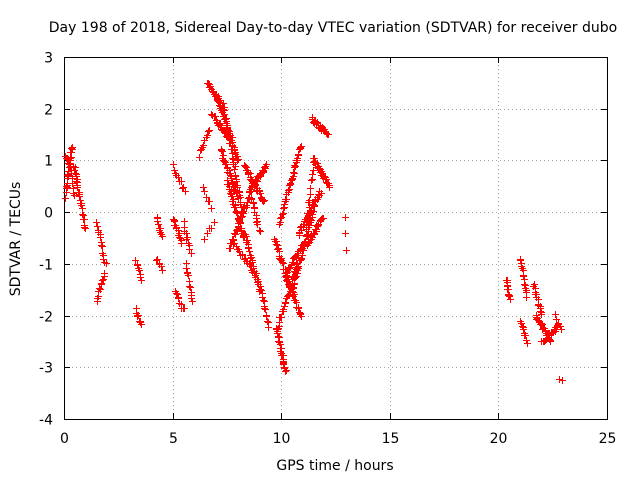 The width and height of the screenshot is (640, 480). What do you see at coordinates (173, 439) in the screenshot?
I see `x-tick-label: 5` at bounding box center [173, 439].